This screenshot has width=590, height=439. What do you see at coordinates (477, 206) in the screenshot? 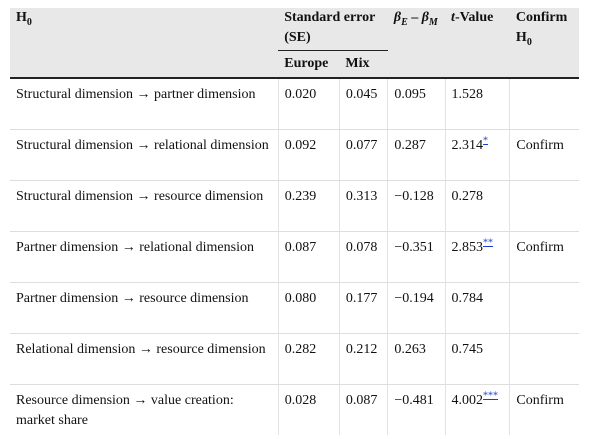
I see `t-value-cell: 0.278` at bounding box center [477, 206].